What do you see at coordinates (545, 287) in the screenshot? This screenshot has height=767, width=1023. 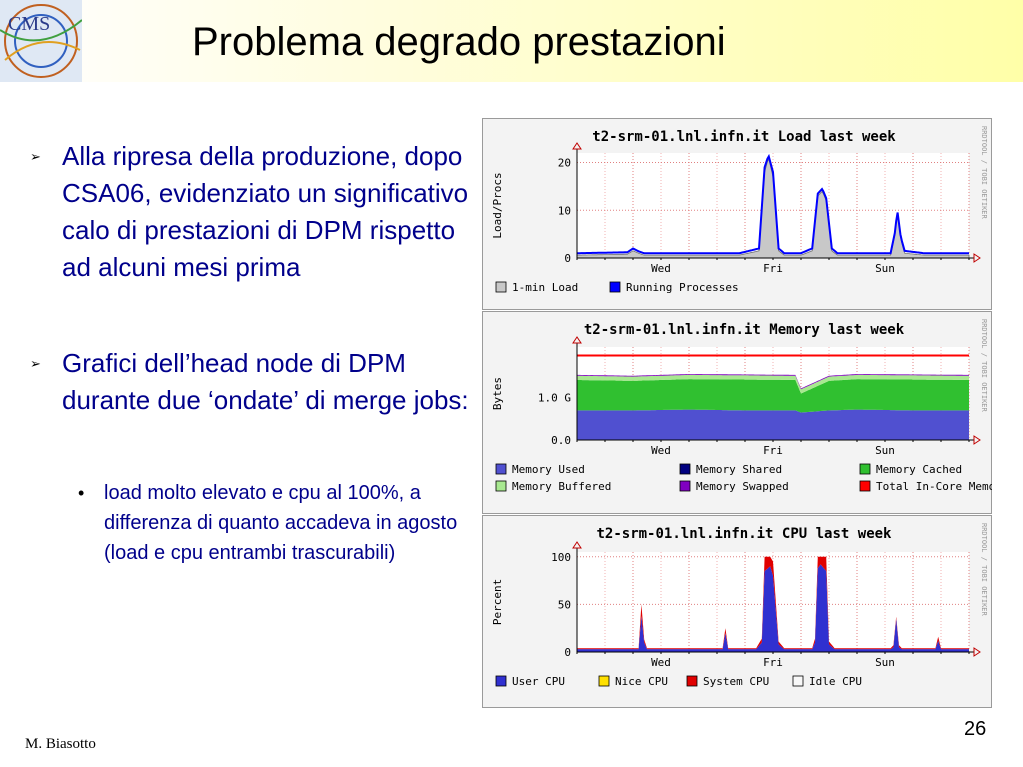 I see `legend-label: 1-min Load` at bounding box center [545, 287].